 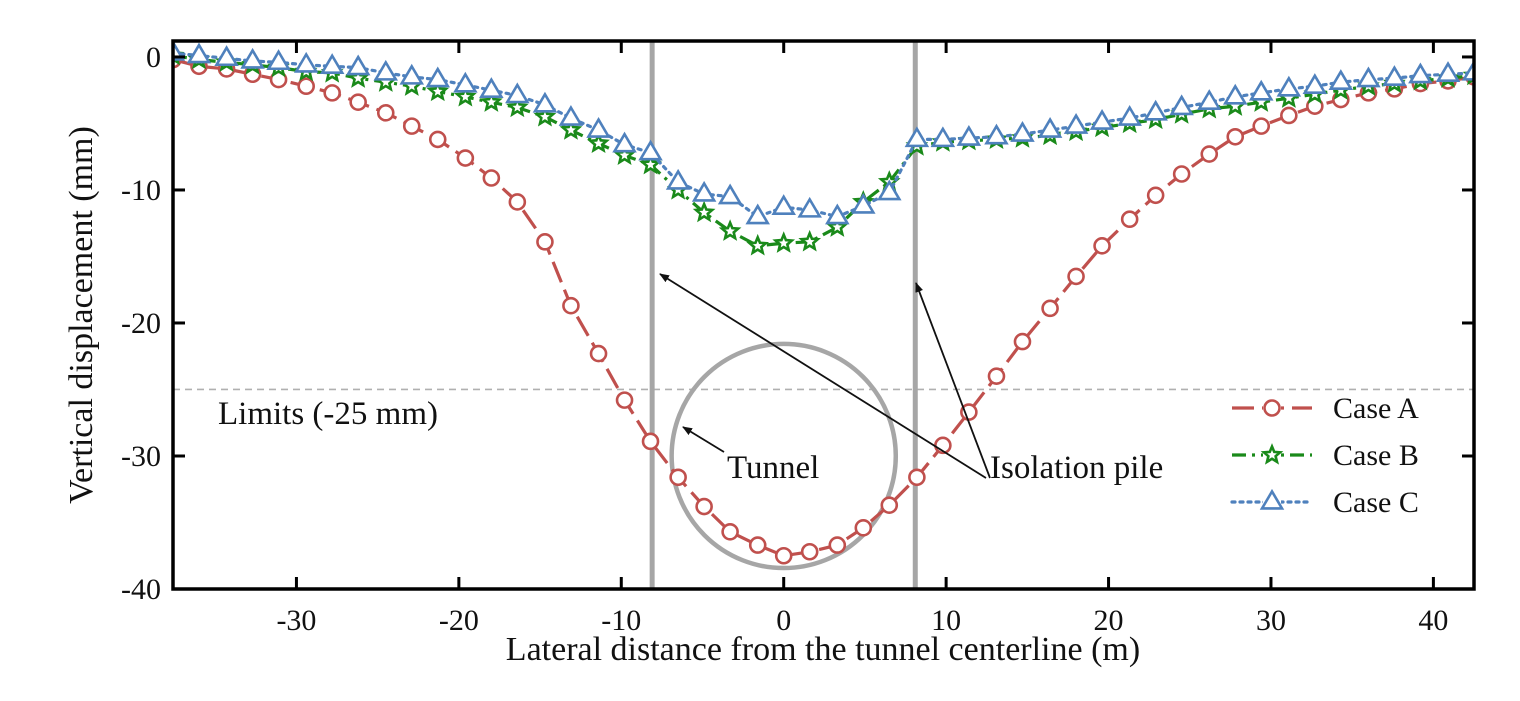 I want to click on x-tick-label: 40, so click(x=1433, y=620).